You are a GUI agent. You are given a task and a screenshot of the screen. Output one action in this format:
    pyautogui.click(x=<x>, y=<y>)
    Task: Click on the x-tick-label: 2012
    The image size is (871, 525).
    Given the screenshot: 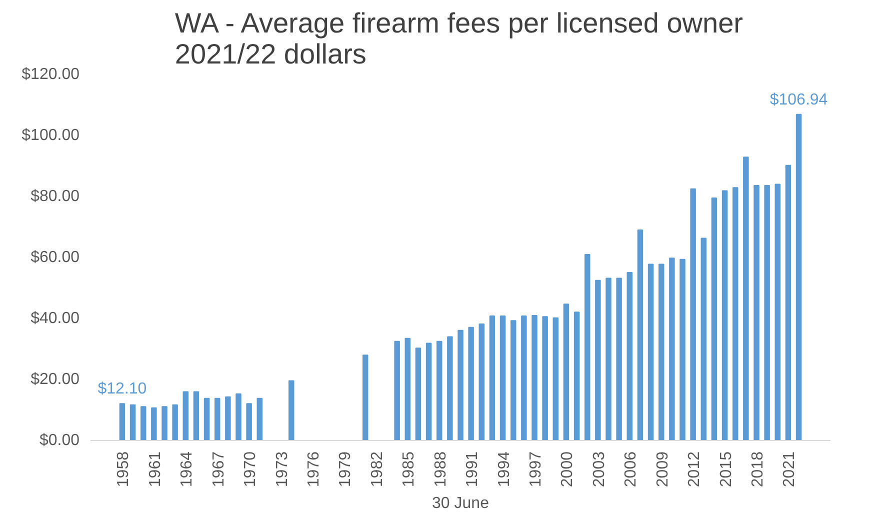 What is the action you would take?
    pyautogui.click(x=695, y=469)
    